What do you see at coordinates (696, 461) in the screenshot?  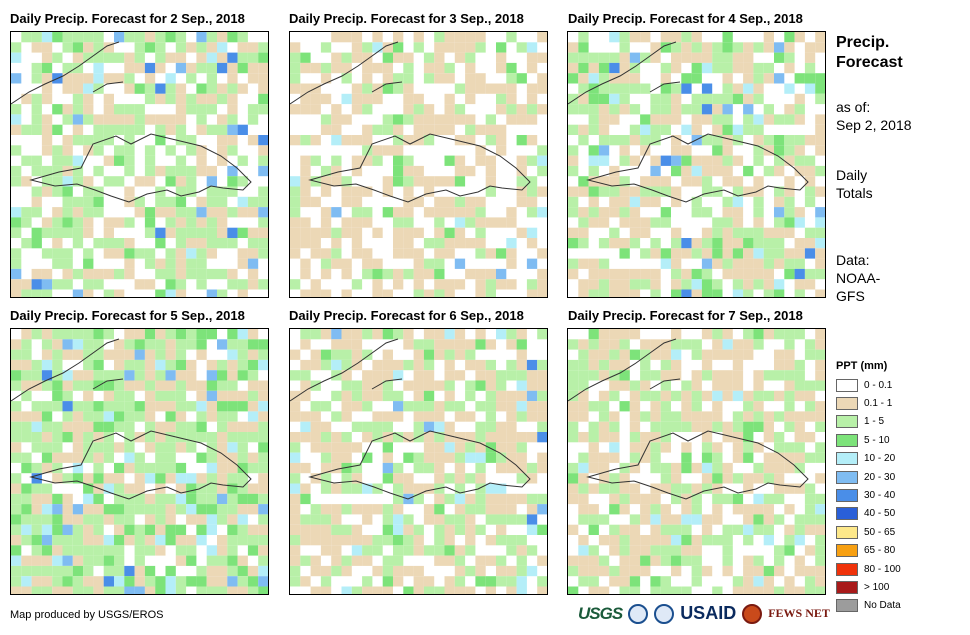 I see `map-panel-sep7` at bounding box center [696, 461].